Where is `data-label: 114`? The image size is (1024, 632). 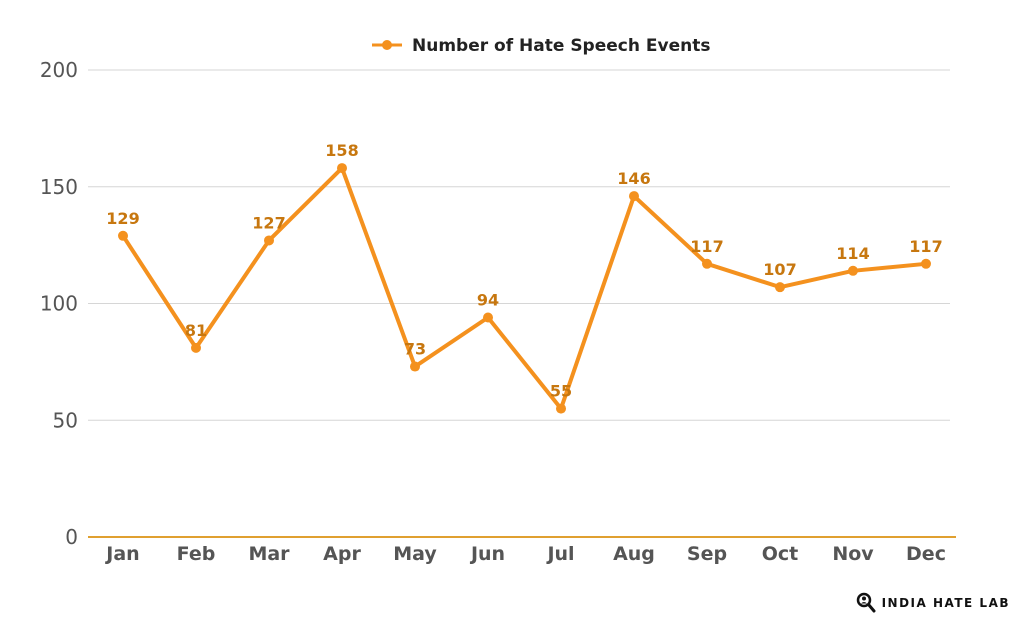 data-label: 114 is located at coordinates (852, 253).